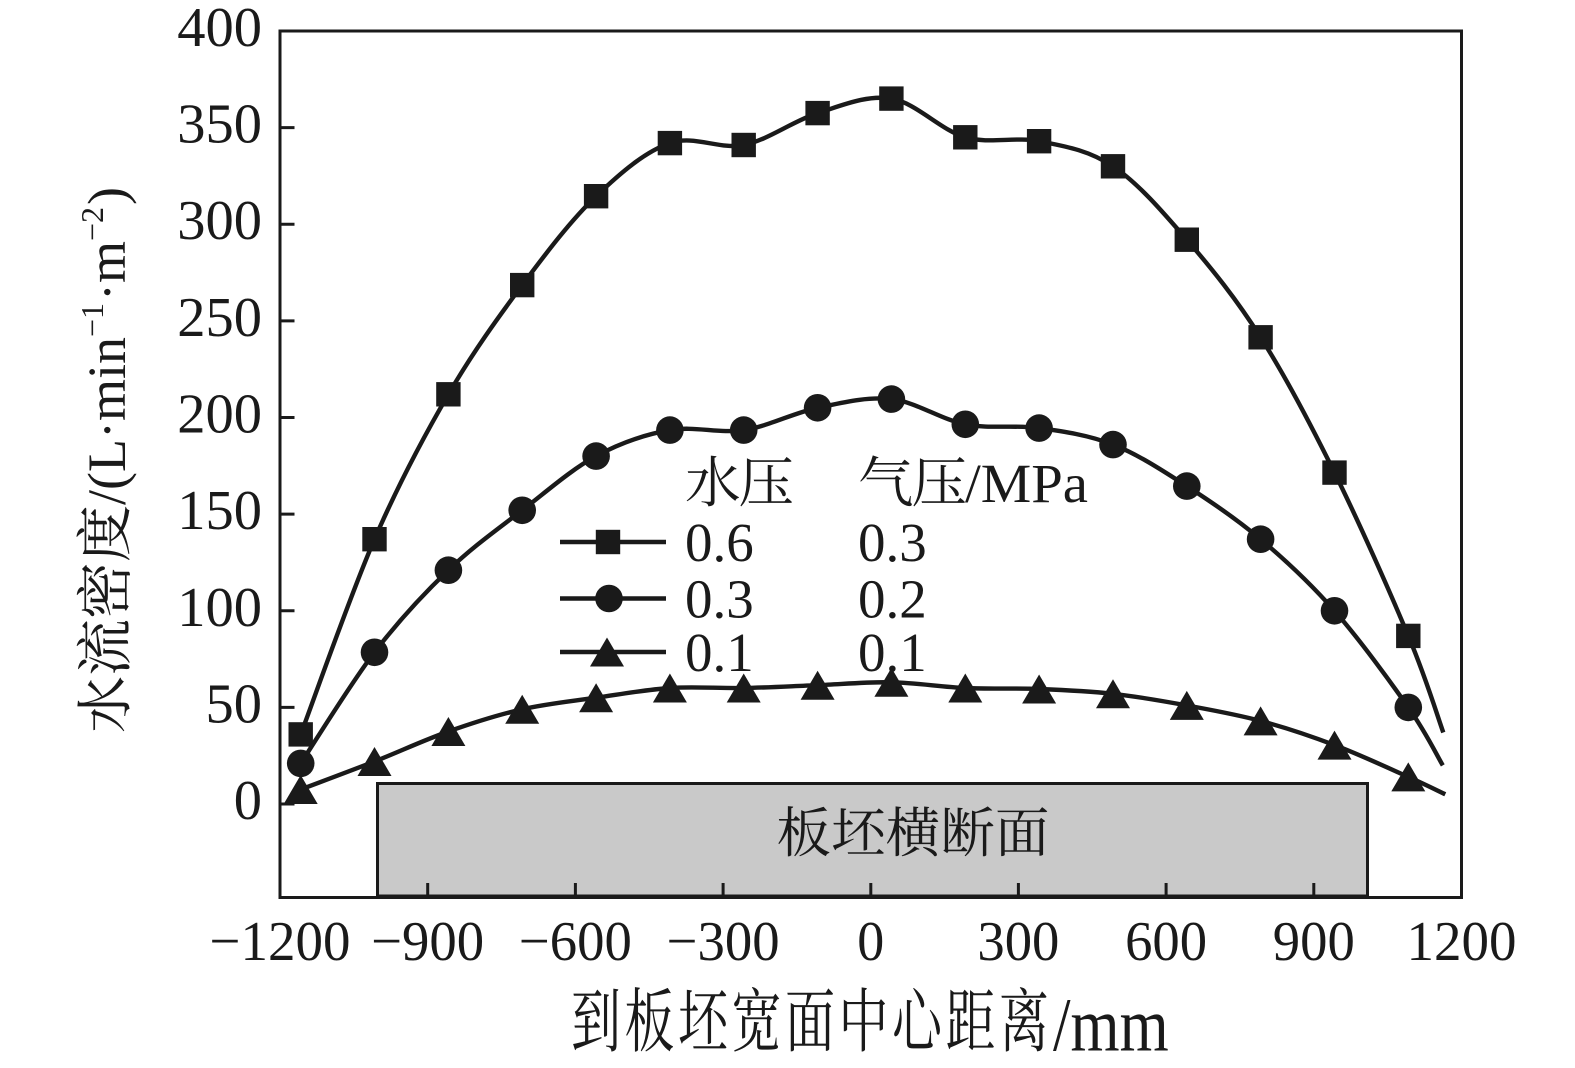  I want to click on svg-text: 0.6, so click(719, 542).